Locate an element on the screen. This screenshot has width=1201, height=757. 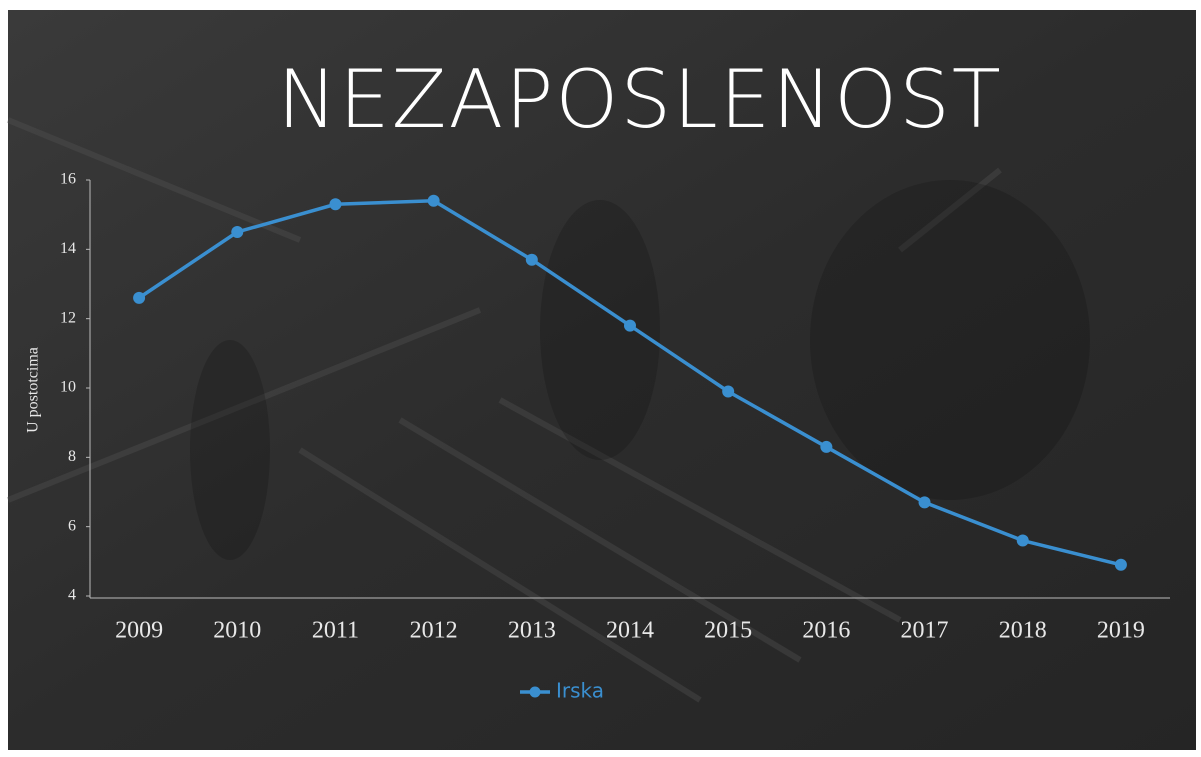
y-tick-label: 8 is located at coordinates (72, 456).